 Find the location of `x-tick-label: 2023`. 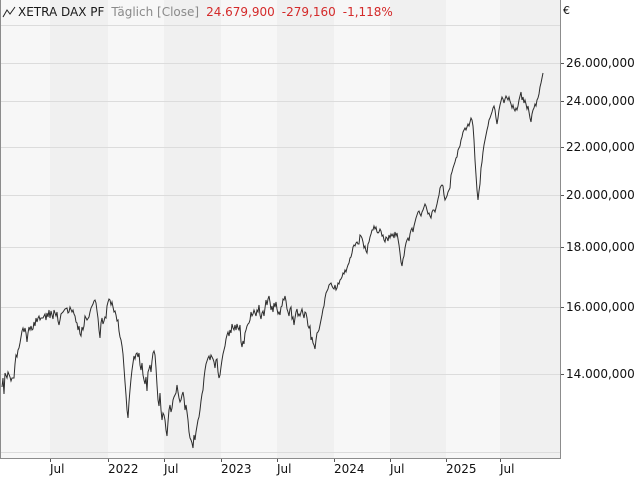

x-tick-label: 2023 is located at coordinates (236, 469).